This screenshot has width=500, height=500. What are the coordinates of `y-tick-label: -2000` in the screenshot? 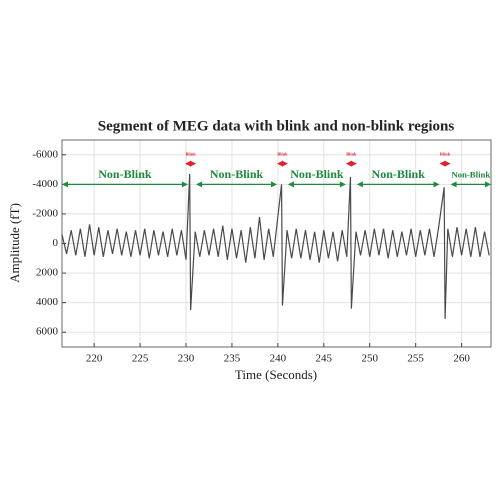 It's located at (45, 213).